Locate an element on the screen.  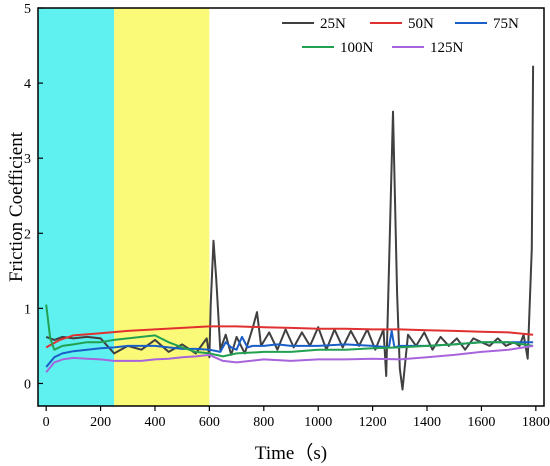
series-line-100N is located at coordinates (289, 331).